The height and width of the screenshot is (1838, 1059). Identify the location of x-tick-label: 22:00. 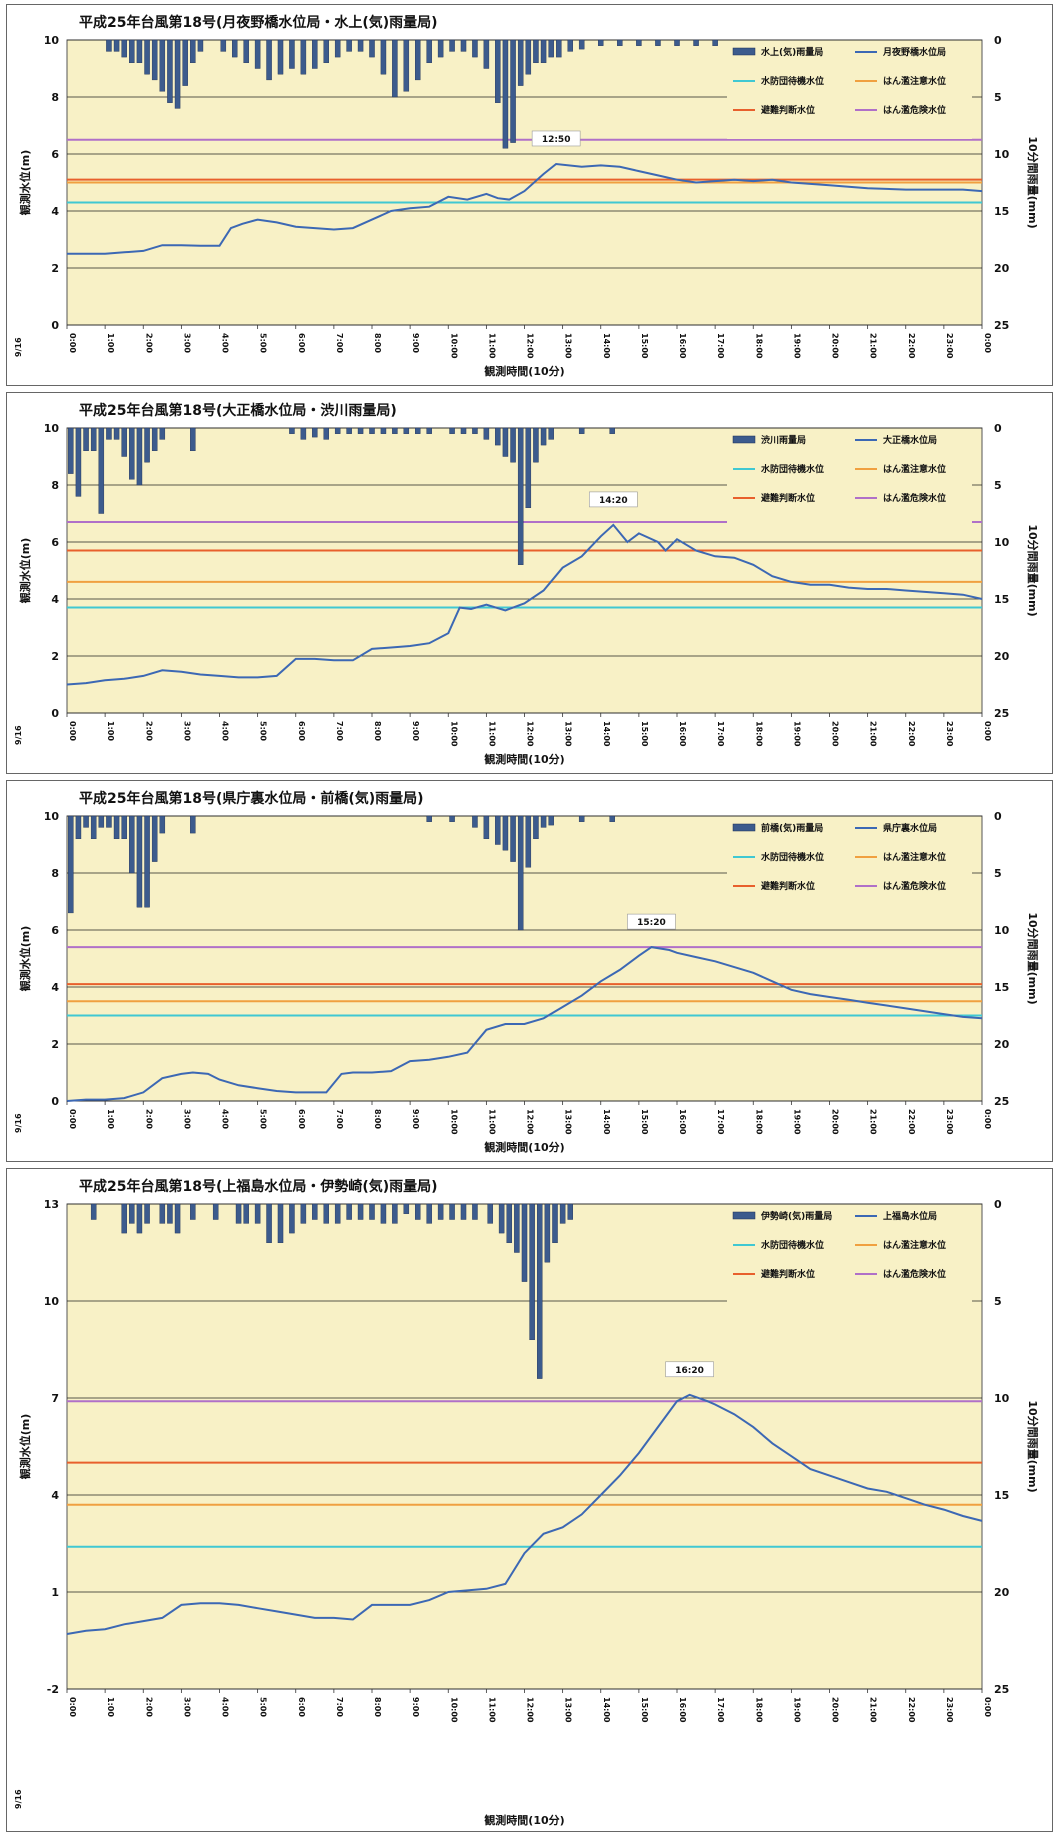
(911, 1122).